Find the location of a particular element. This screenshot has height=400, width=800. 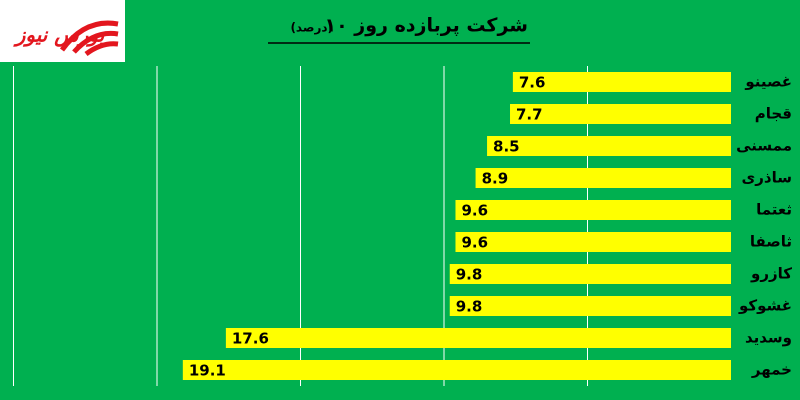

data-label: 7.6 is located at coordinates (532, 83).